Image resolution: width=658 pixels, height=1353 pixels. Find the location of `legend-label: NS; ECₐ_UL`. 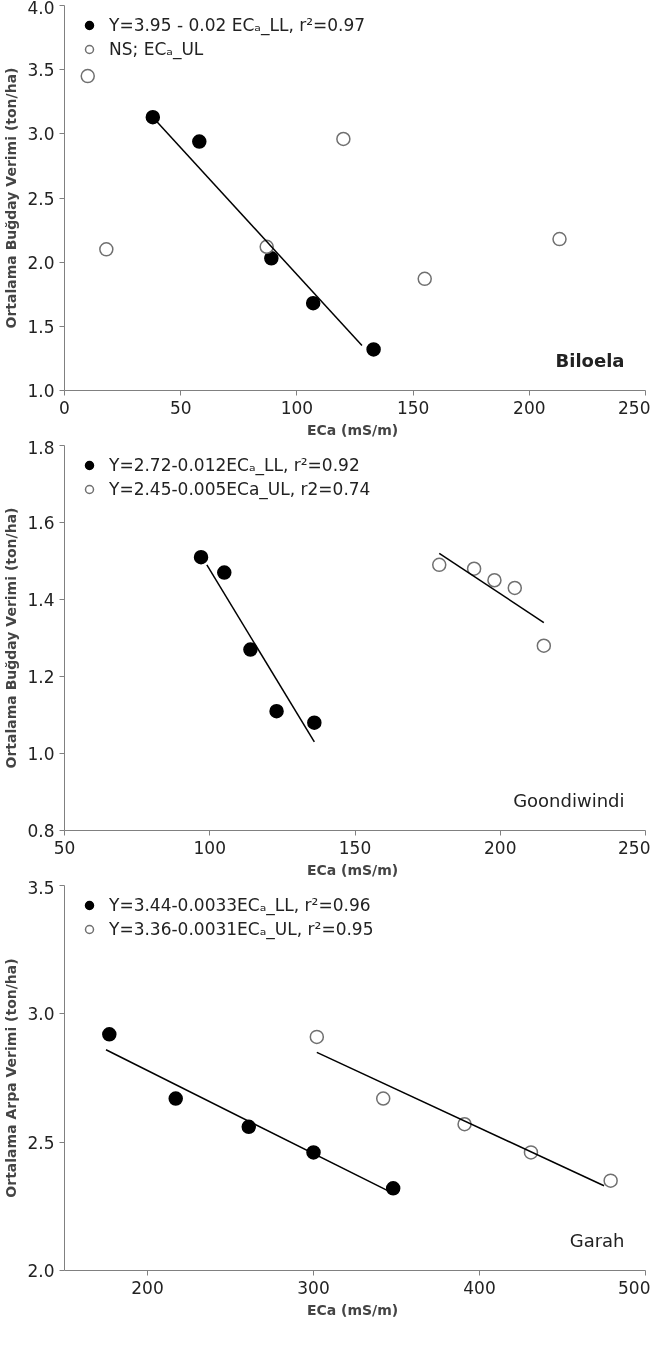

legend-label: NS; ECₐ_UL is located at coordinates (156, 49).